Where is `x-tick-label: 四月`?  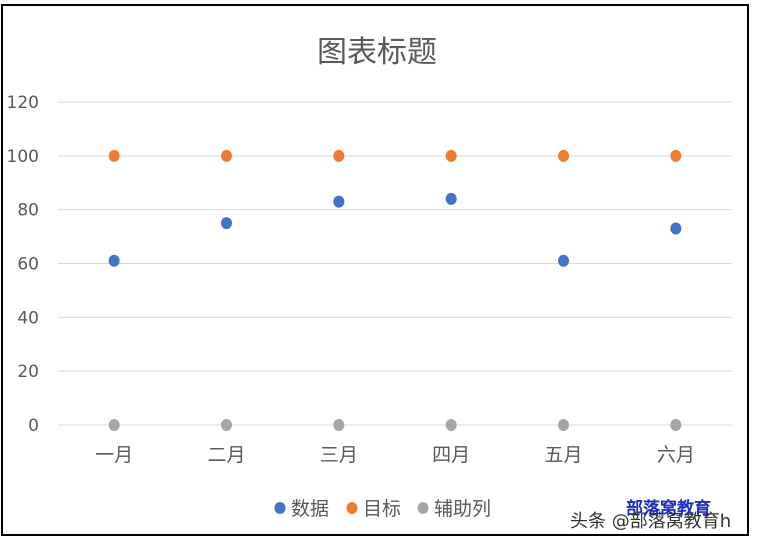
x-tick-label: 四月 is located at coordinates (451, 455).